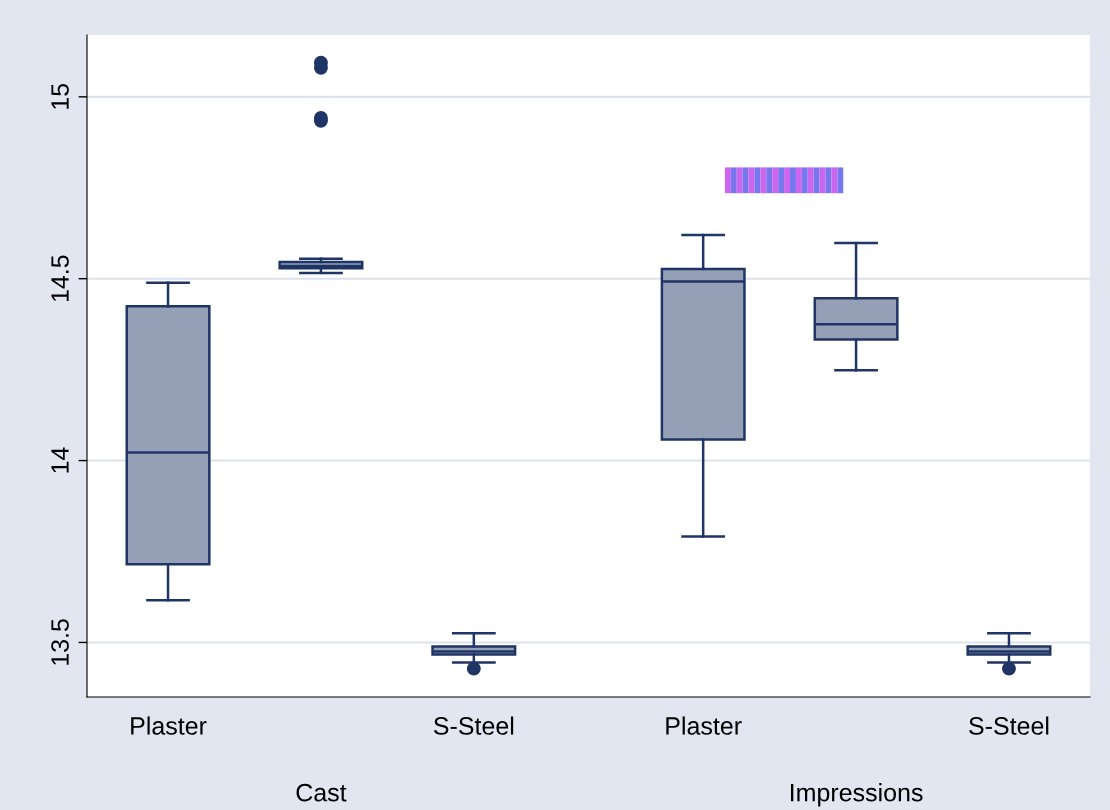 The height and width of the screenshot is (810, 1110). What do you see at coordinates (60, 96) in the screenshot?
I see `y-tick-label: 15` at bounding box center [60, 96].